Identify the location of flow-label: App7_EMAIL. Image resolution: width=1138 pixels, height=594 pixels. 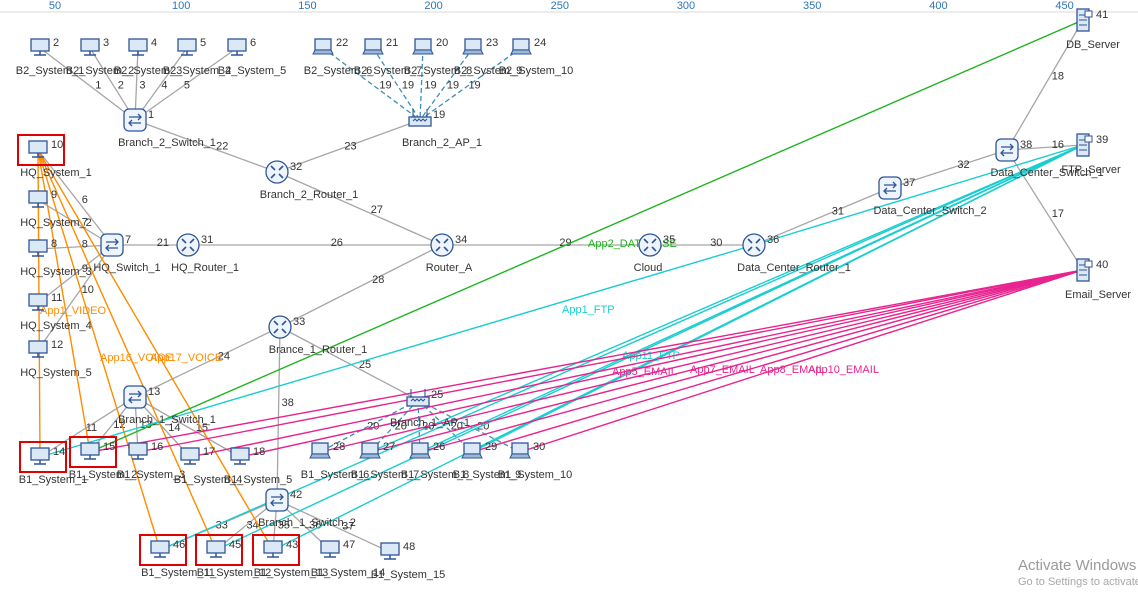
(722, 370).